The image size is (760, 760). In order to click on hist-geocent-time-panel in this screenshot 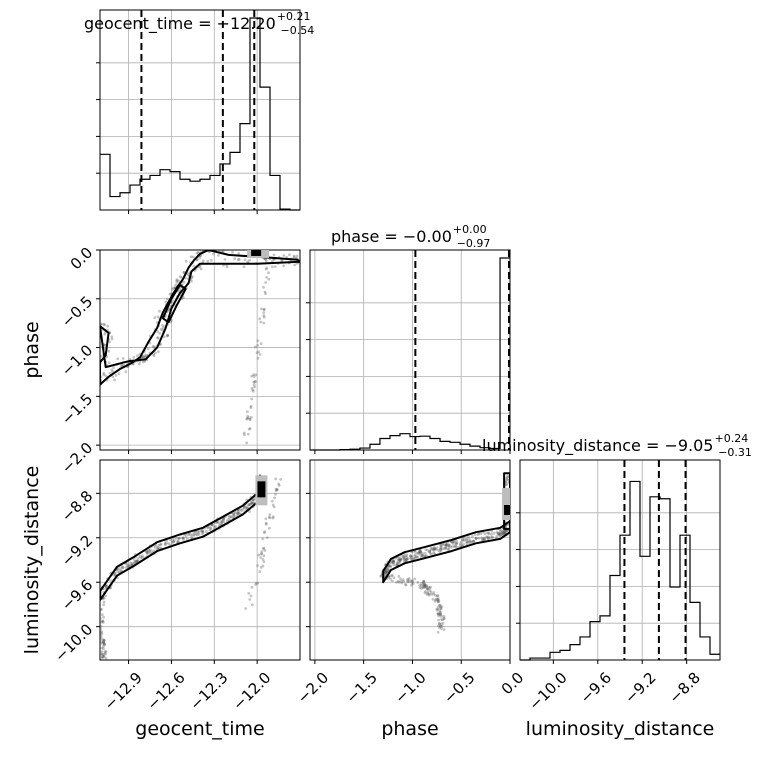, I will do `click(198, 111)`.